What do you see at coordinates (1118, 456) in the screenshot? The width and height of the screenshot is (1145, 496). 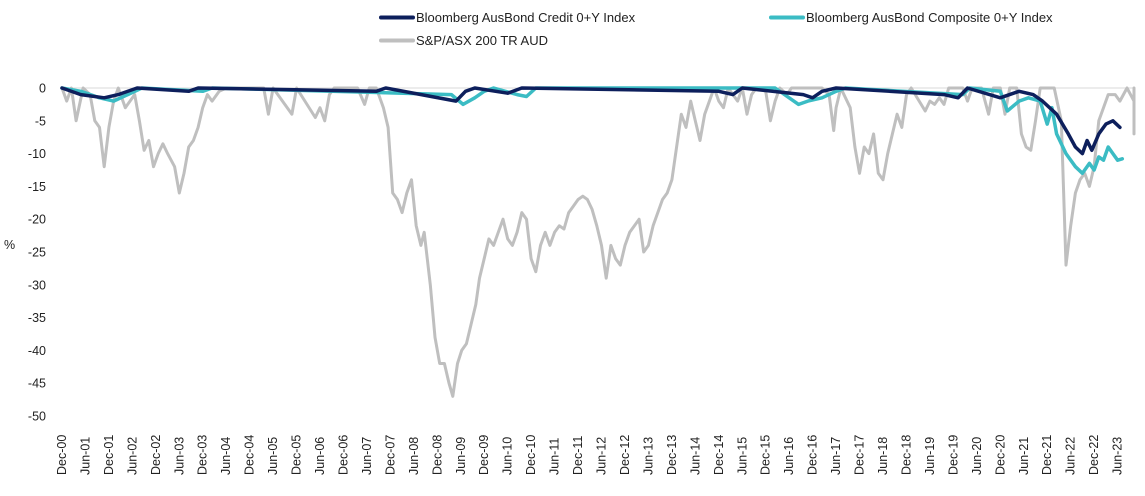 I see `x-tick-label: Jun-23` at bounding box center [1118, 456].